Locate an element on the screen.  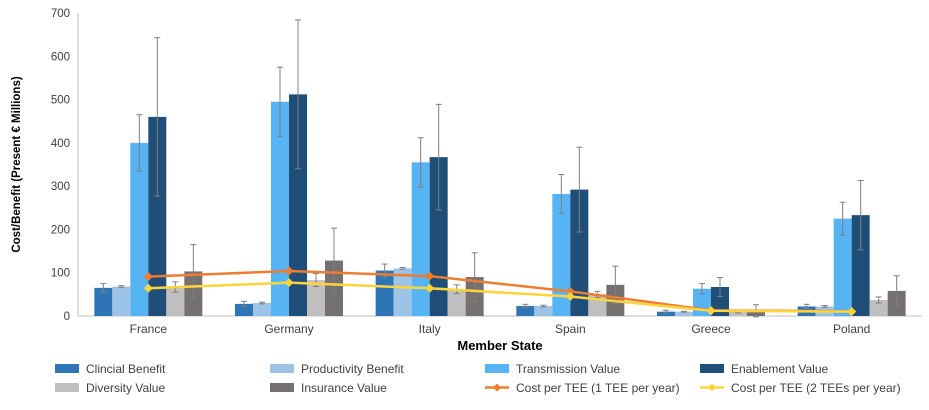
x-tick-label-spain: Spain is located at coordinates (570, 329).